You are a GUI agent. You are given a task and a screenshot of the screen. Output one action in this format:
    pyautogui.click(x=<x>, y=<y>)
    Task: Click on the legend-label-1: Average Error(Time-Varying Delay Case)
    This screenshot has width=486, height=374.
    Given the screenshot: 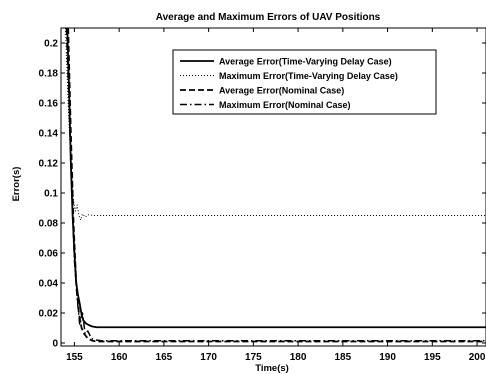 What is the action you would take?
    pyautogui.click(x=305, y=62)
    